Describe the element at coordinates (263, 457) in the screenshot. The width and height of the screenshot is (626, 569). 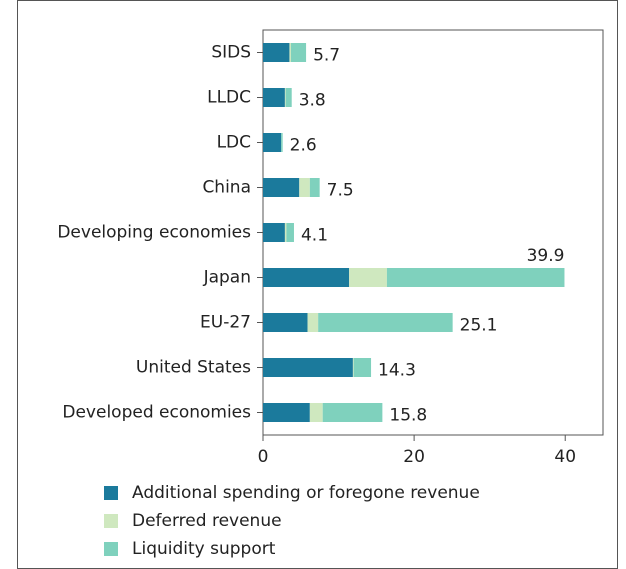
I see `x-tick-label: 0` at that location.